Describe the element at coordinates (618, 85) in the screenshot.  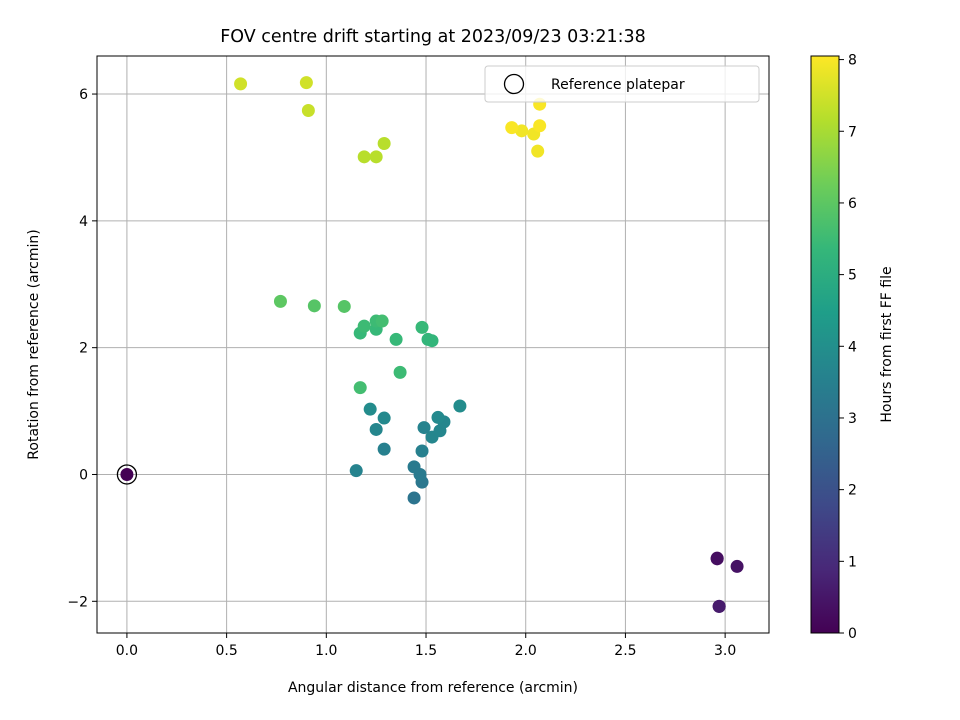
I see `legend-label: Reference platepar` at that location.